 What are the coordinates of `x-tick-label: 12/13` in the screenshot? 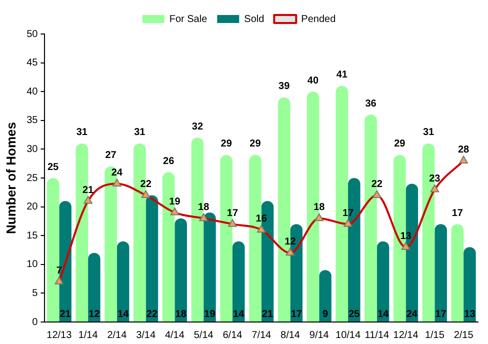 It's located at (59, 335).